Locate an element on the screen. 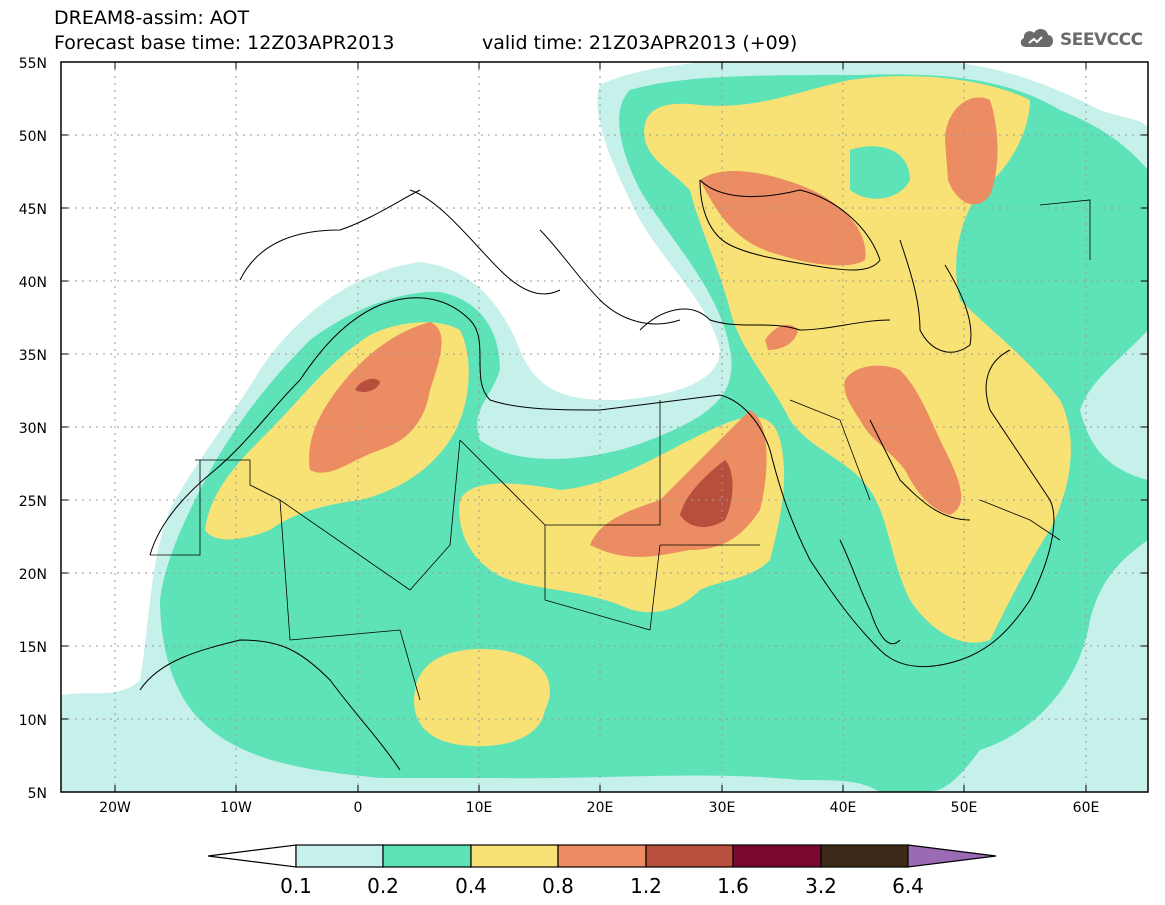 Image resolution: width=1165 pixels, height=905 pixels. aot-contour-0.8-west is located at coordinates (375, 397).